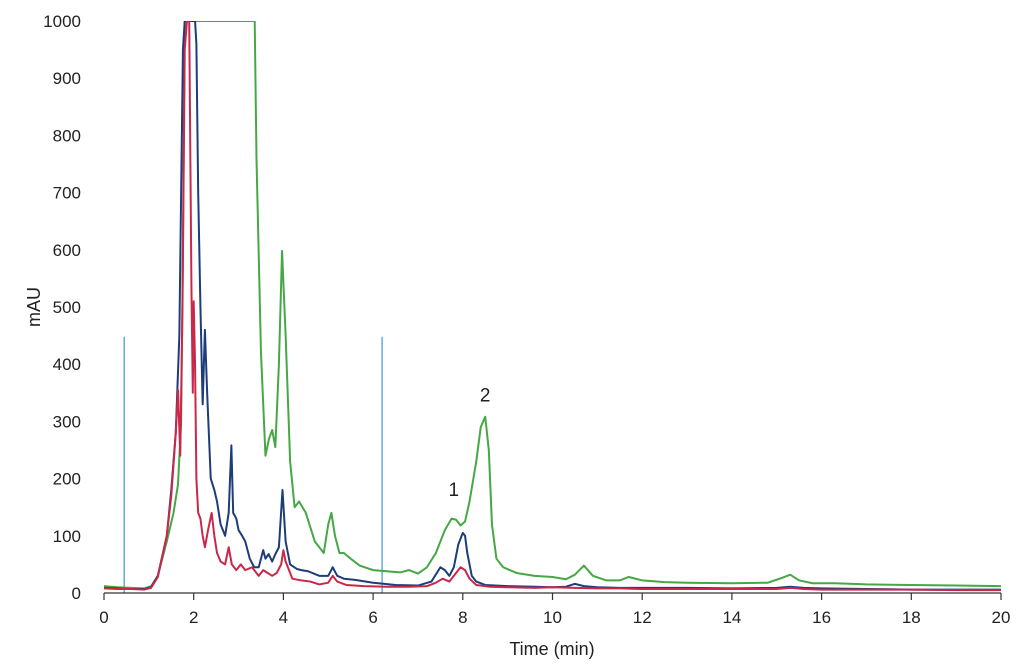 The width and height of the screenshot is (1024, 671). I want to click on x-tick-label: 16, so click(821, 617).